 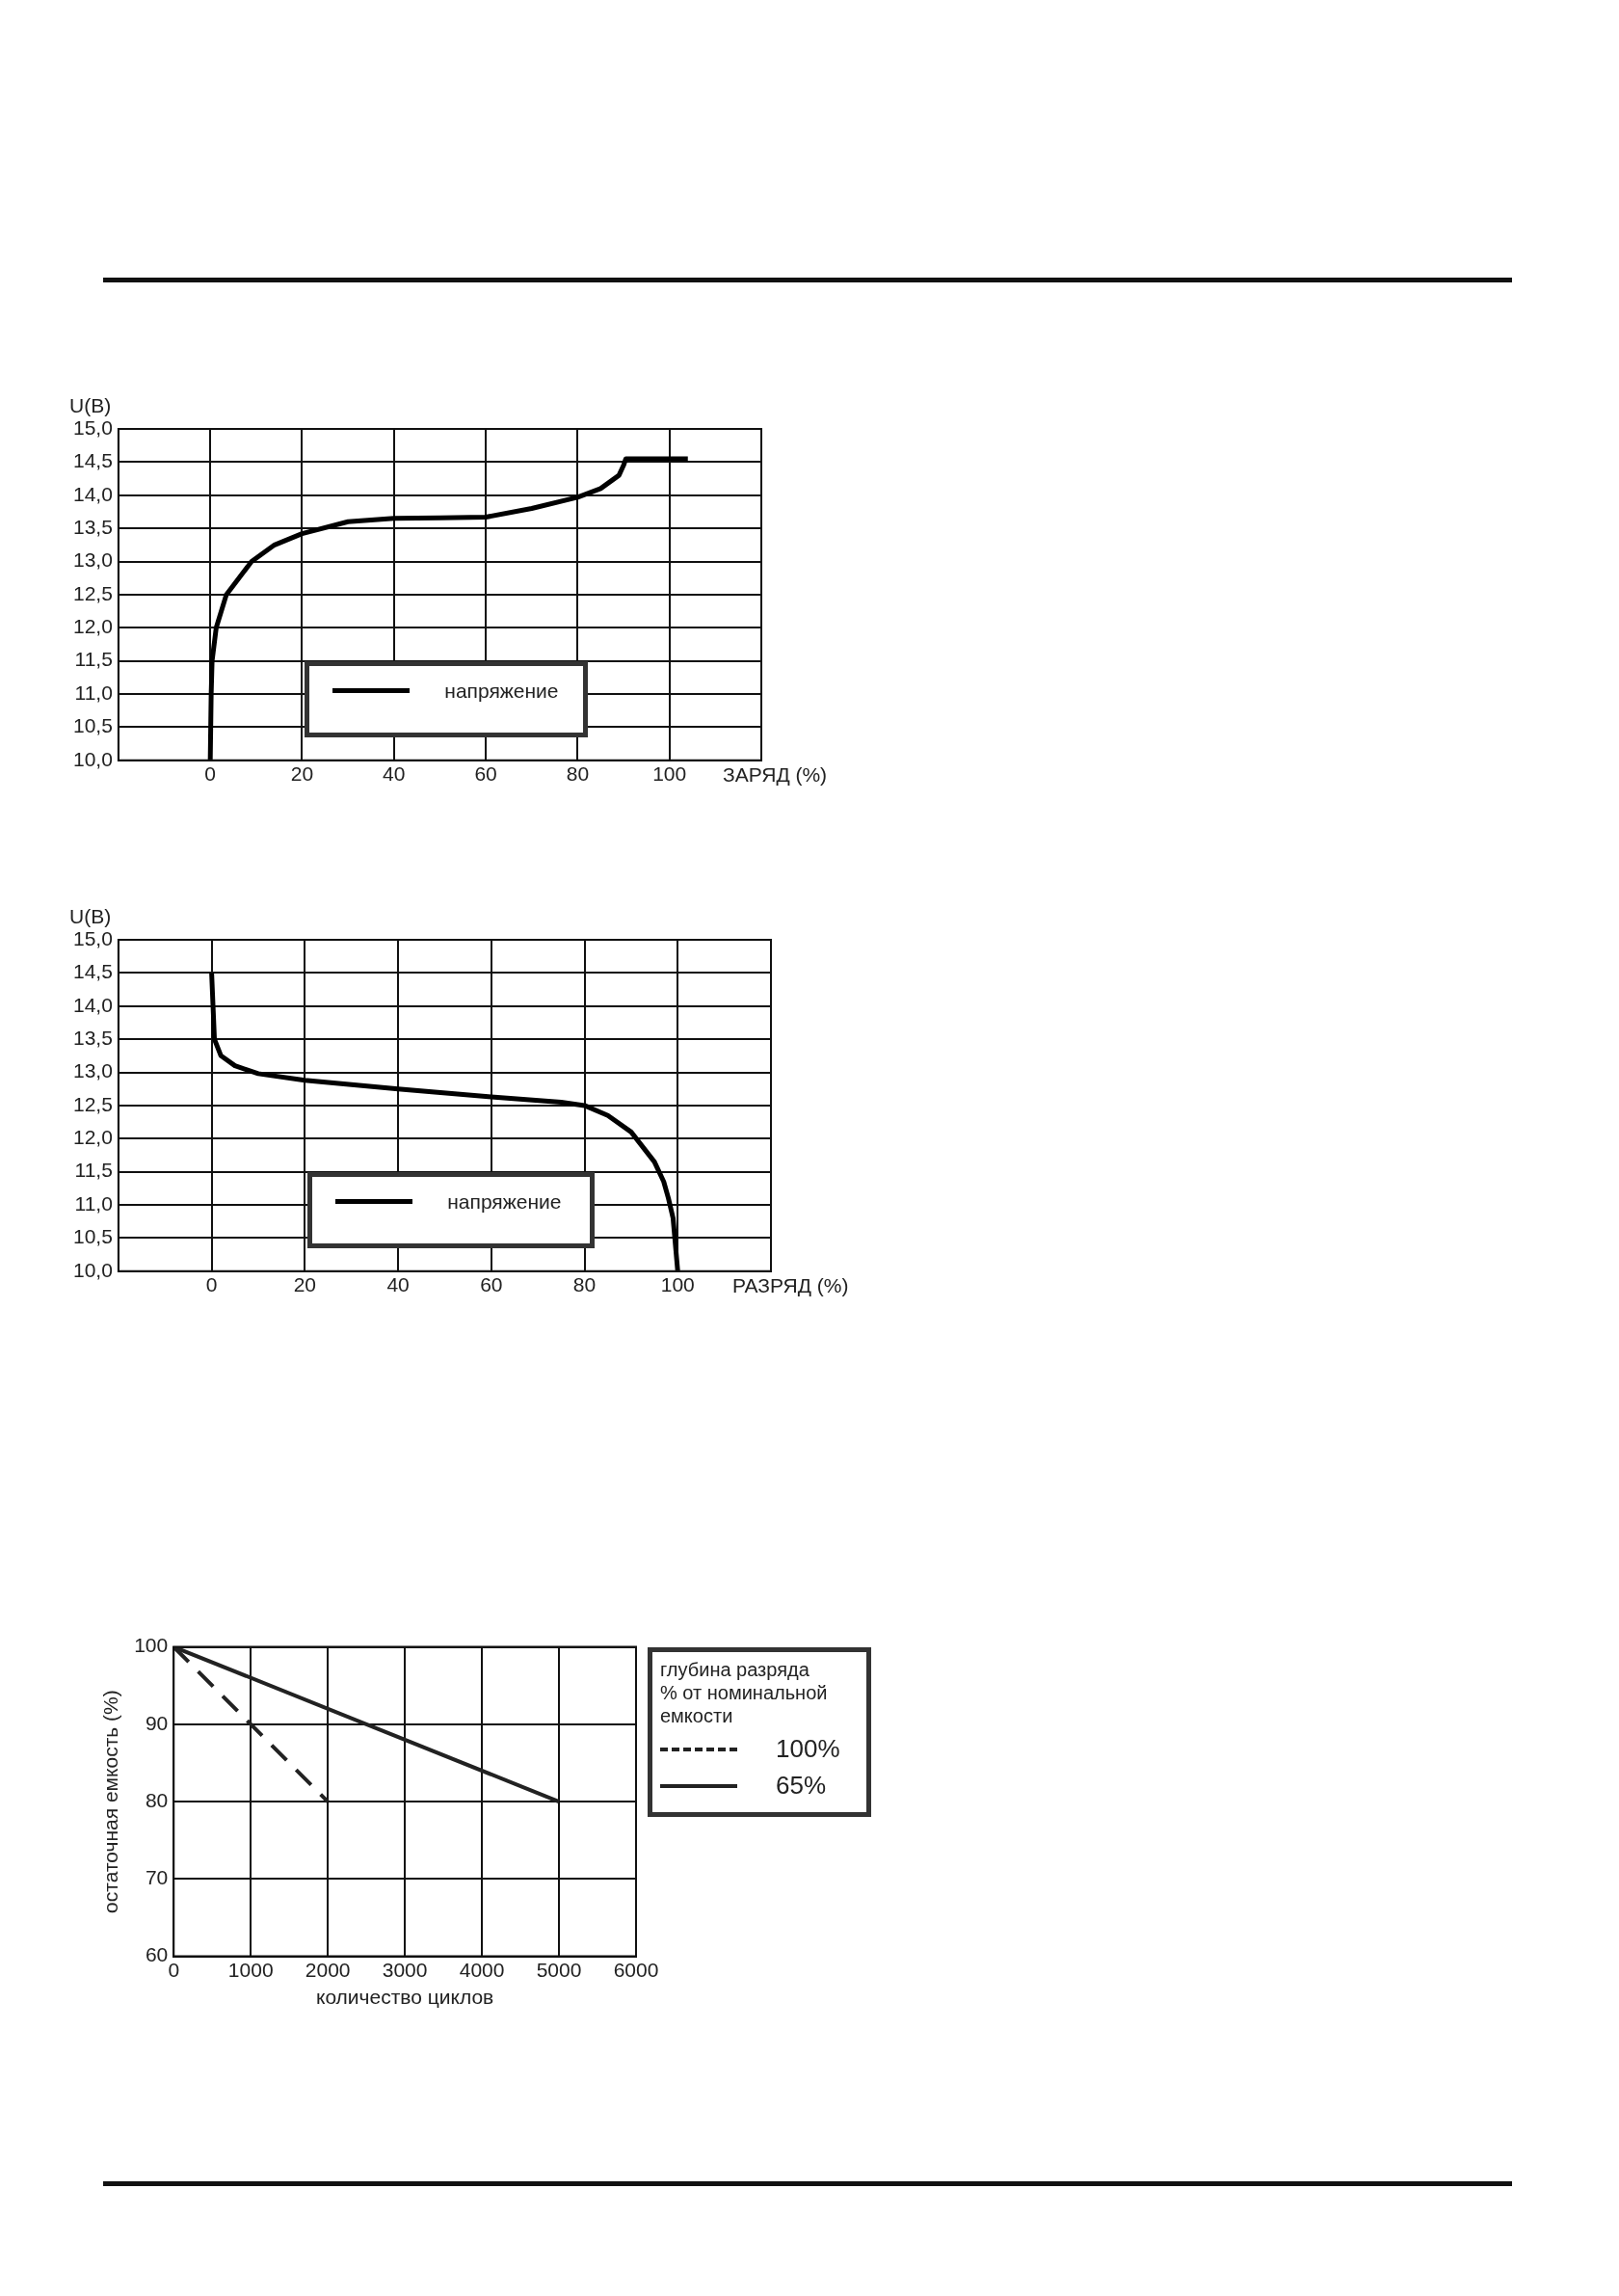 I want to click on x-axis-title: РАЗРЯД (%), so click(x=790, y=1285).